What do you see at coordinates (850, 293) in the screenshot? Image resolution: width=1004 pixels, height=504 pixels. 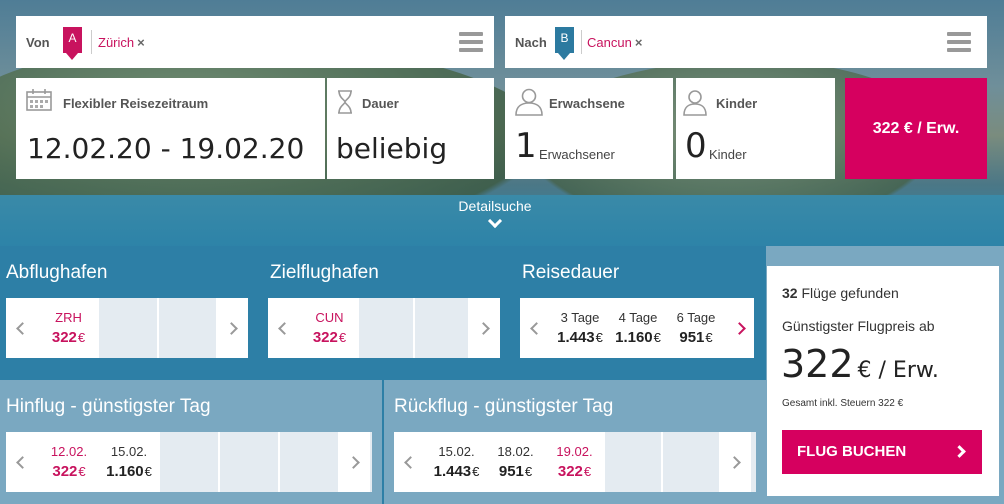 I see `flights-found-text: Flüge gefunden` at bounding box center [850, 293].